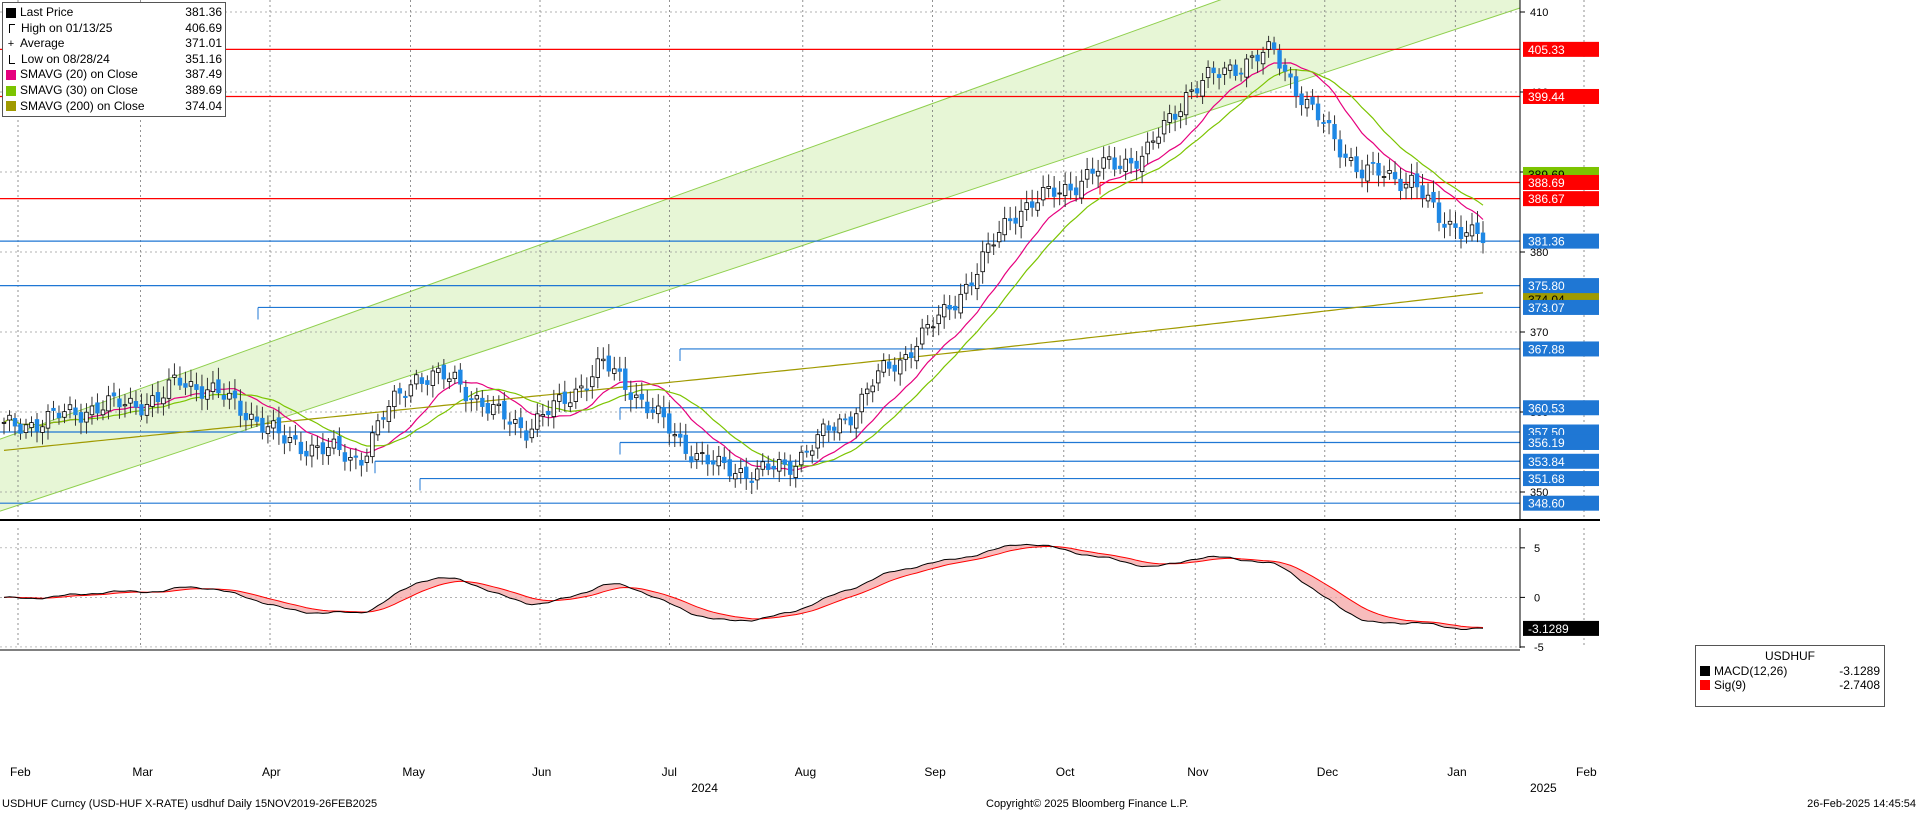 The width and height of the screenshot is (1918, 814). I want to click on legend-row: SMAVG (20) on Close 387.49, so click(114, 75).